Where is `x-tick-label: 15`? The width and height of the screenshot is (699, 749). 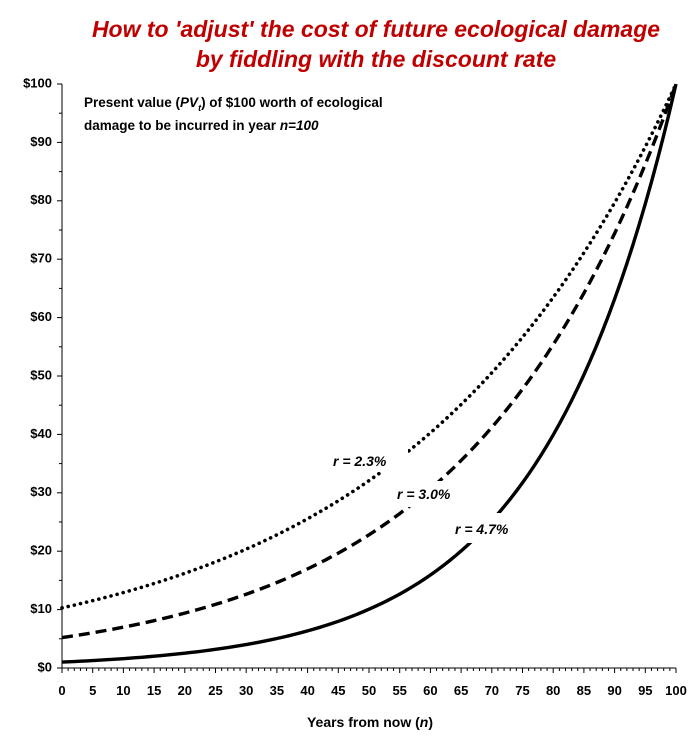 x-tick-label: 15 is located at coordinates (154, 690).